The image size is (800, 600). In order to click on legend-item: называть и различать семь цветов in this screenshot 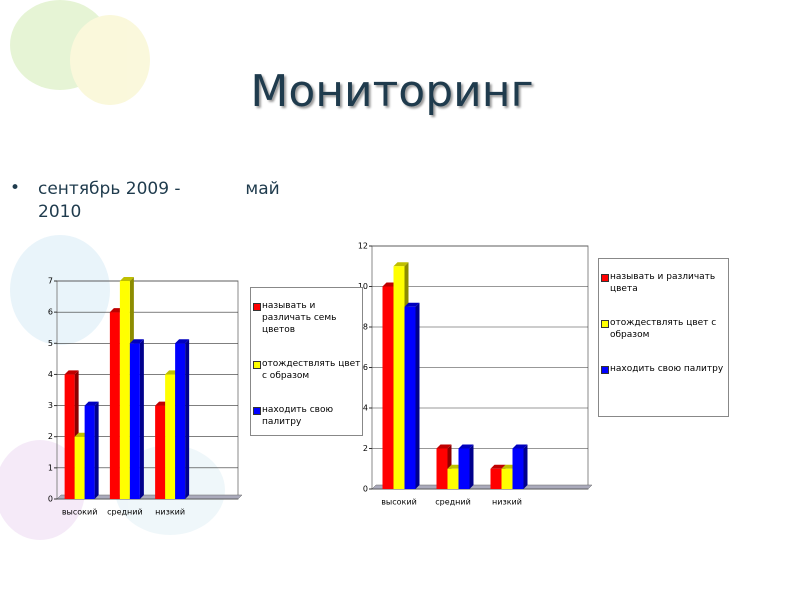, I will do `click(306, 318)`.